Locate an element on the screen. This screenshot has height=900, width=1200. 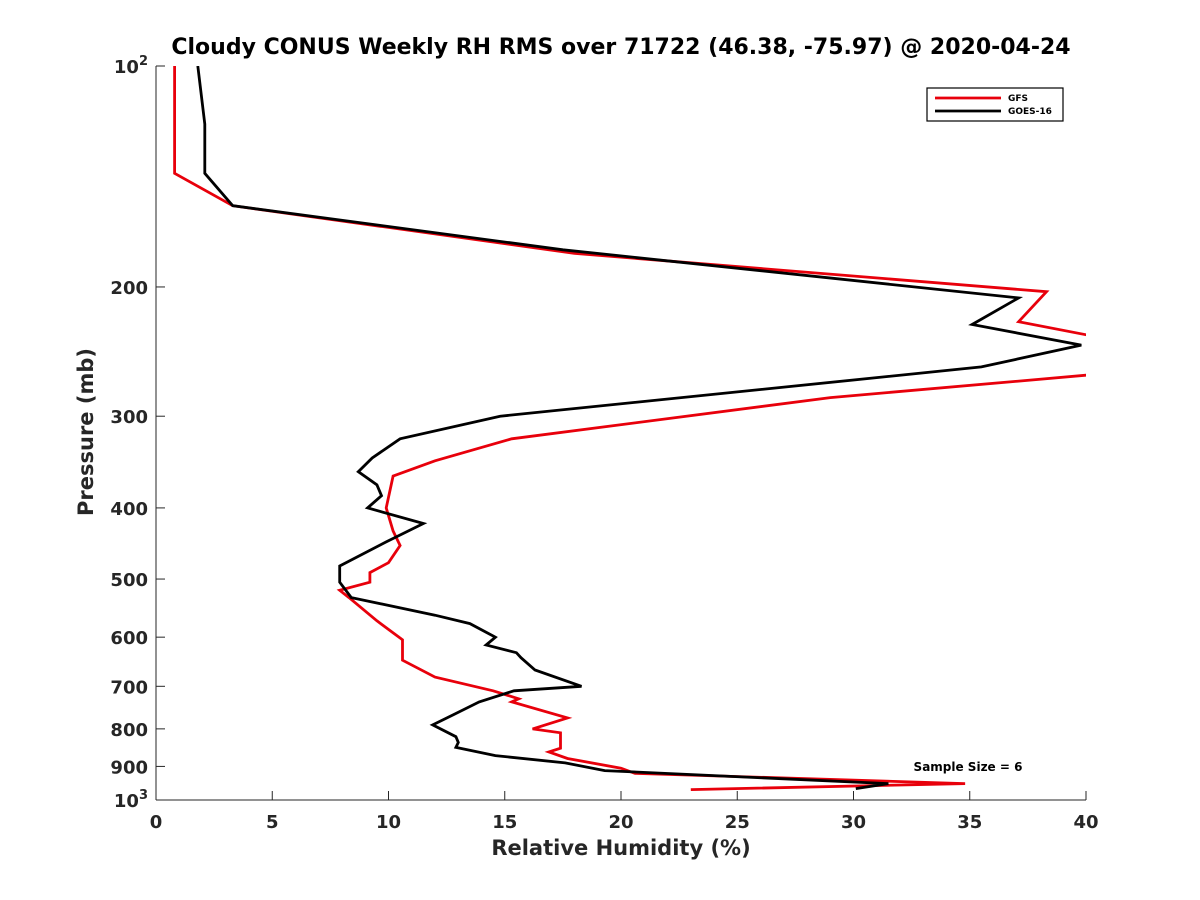
y-tick-label: 700 is located at coordinates (129, 687).